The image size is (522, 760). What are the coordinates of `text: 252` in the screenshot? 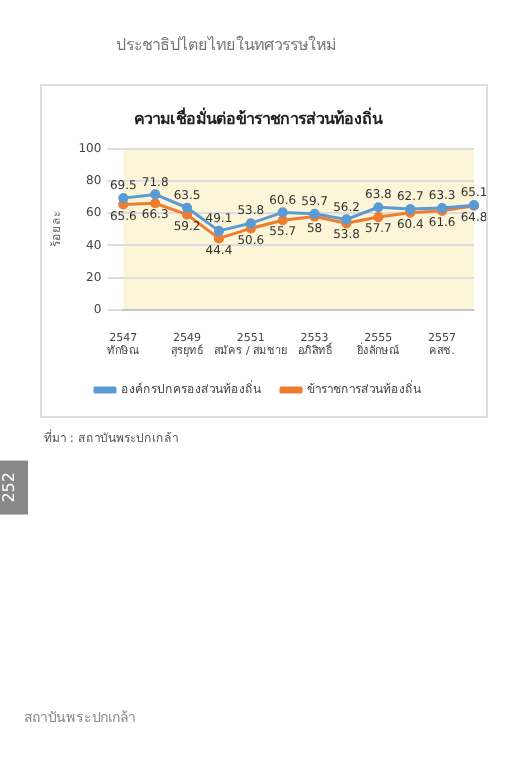 It's located at (14, 487).